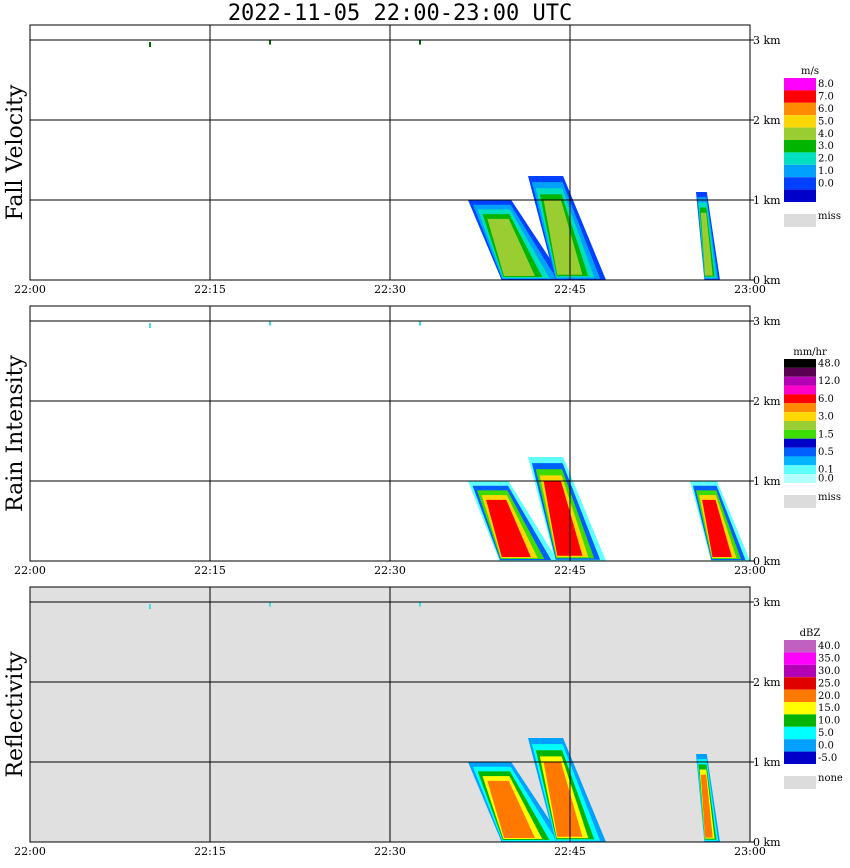 The image size is (850, 868). What do you see at coordinates (767, 602) in the screenshot?
I see `y-tick-label: 3 km` at bounding box center [767, 602].